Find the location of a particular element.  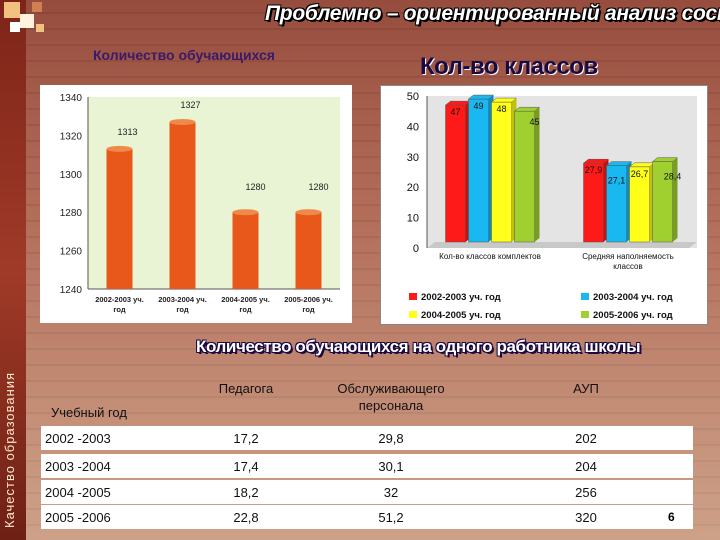

table-row: 2002 -2003 17,2 29,8 202 is located at coordinates (367, 438).